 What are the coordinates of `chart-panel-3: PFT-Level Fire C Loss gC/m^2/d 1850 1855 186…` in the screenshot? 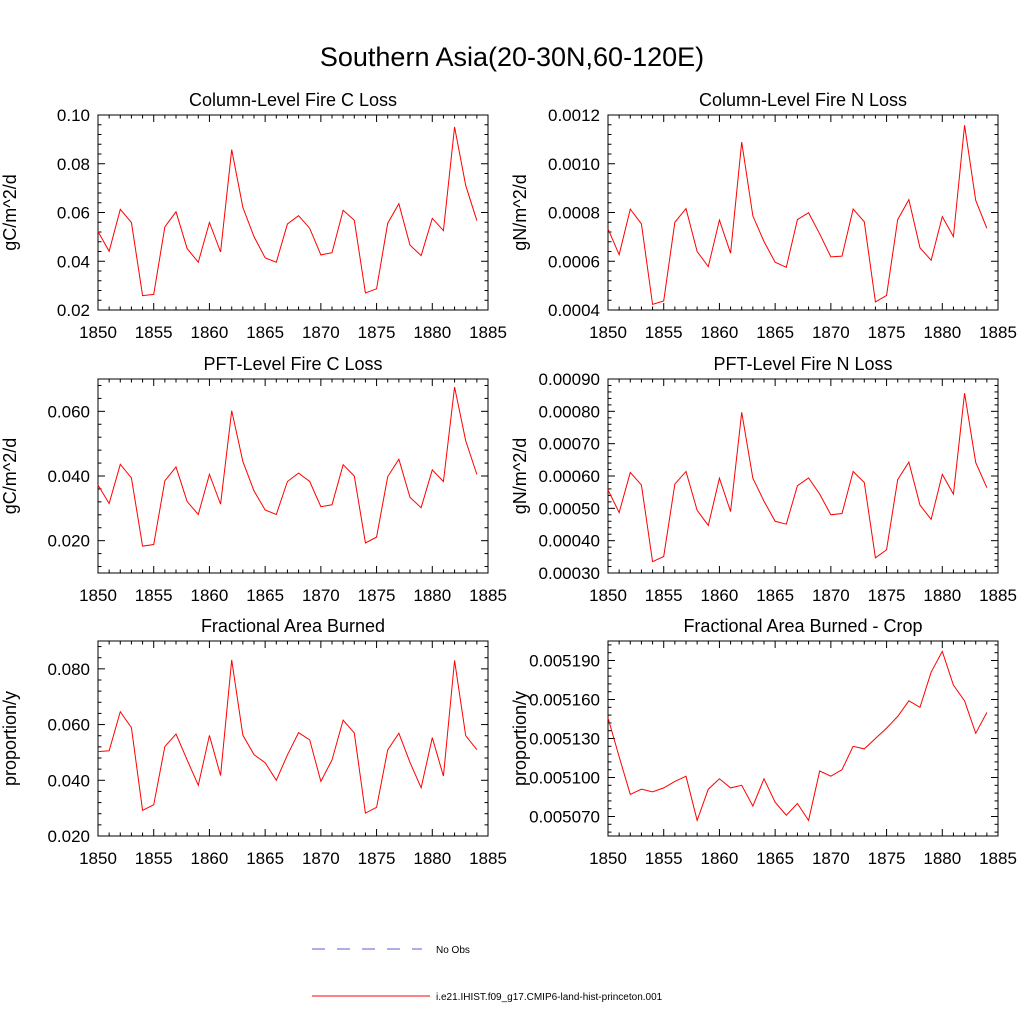 It's located at (253, 479).